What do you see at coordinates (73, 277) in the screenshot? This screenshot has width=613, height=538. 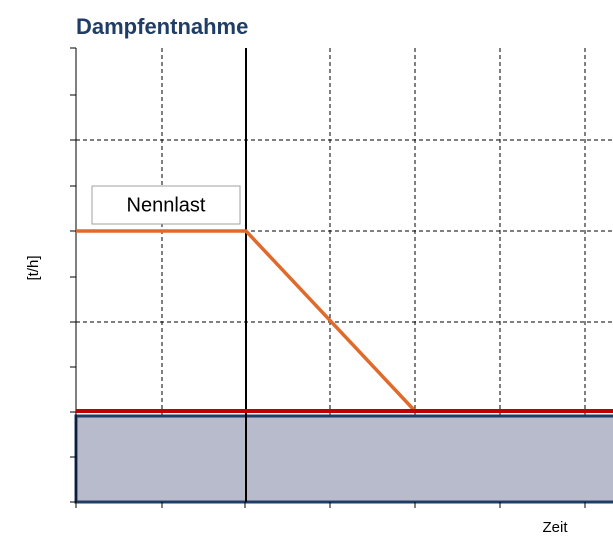 I see `y-axis` at bounding box center [73, 277].